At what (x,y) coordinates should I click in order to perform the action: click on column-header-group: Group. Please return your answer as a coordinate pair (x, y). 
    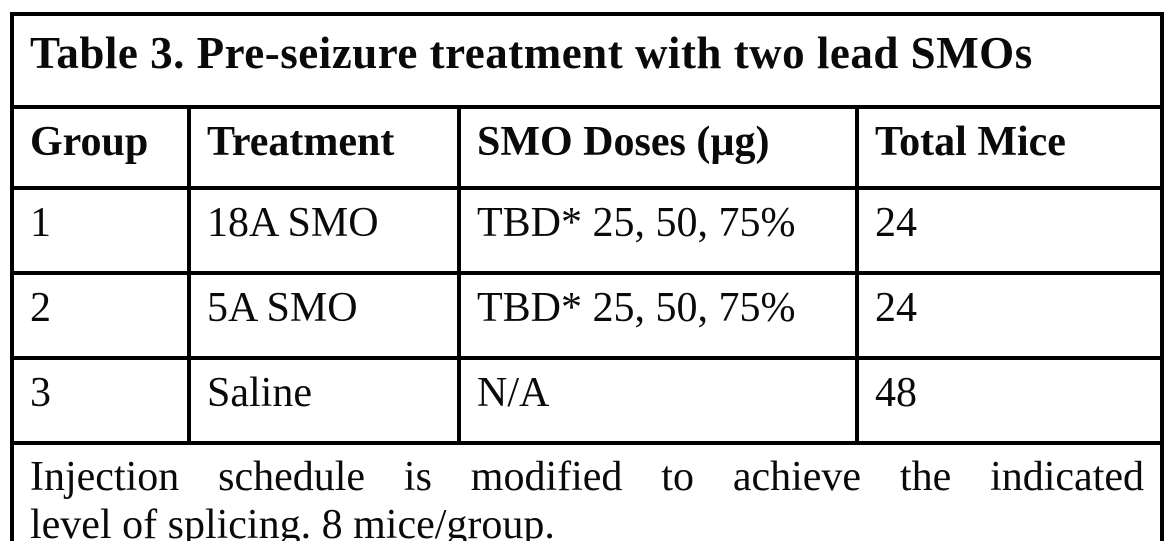
    Looking at the image, I should click on (100, 147).